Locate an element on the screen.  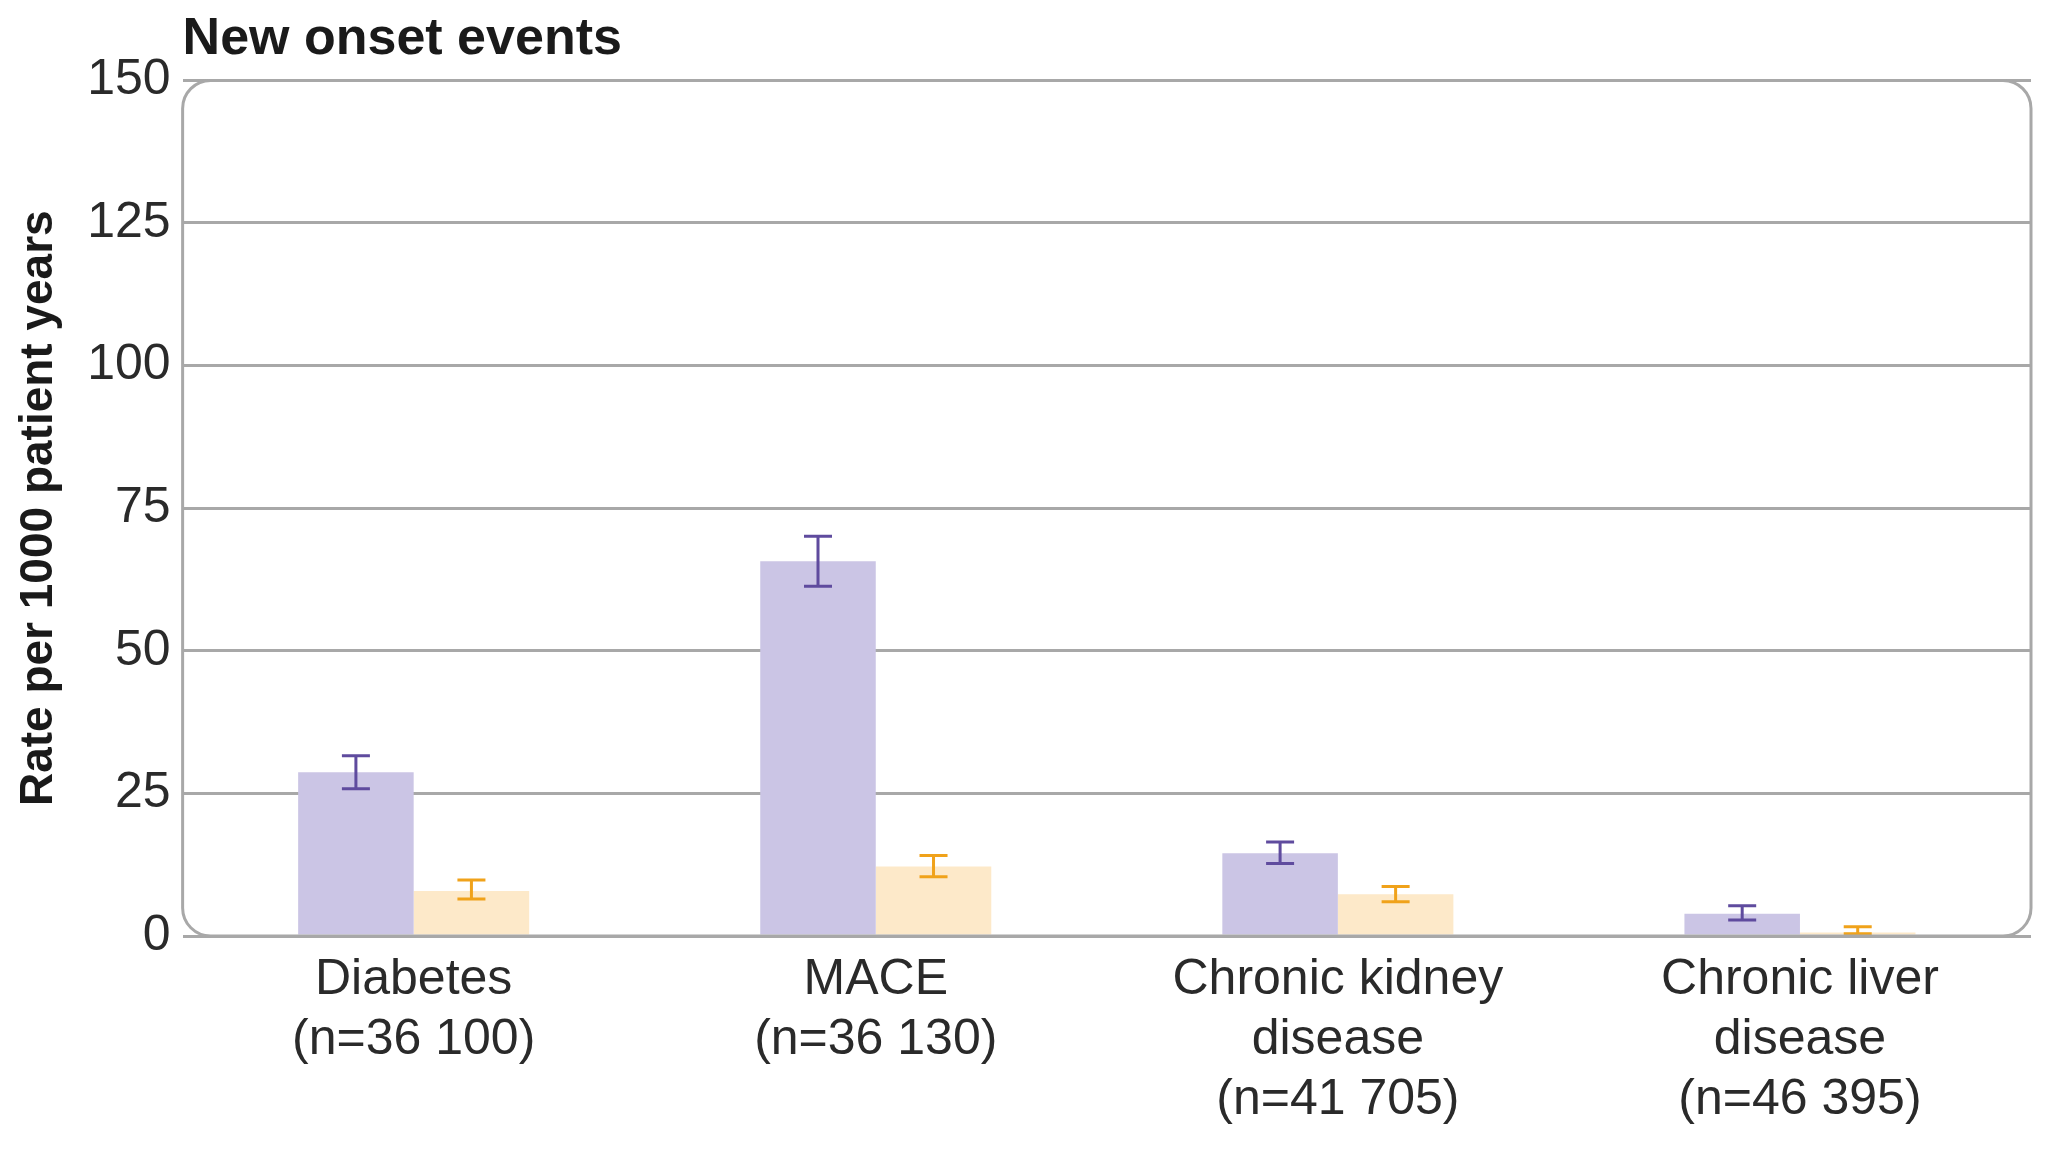
x-tick-label: MACE (n=36 130) is located at coordinates (876, 1006).